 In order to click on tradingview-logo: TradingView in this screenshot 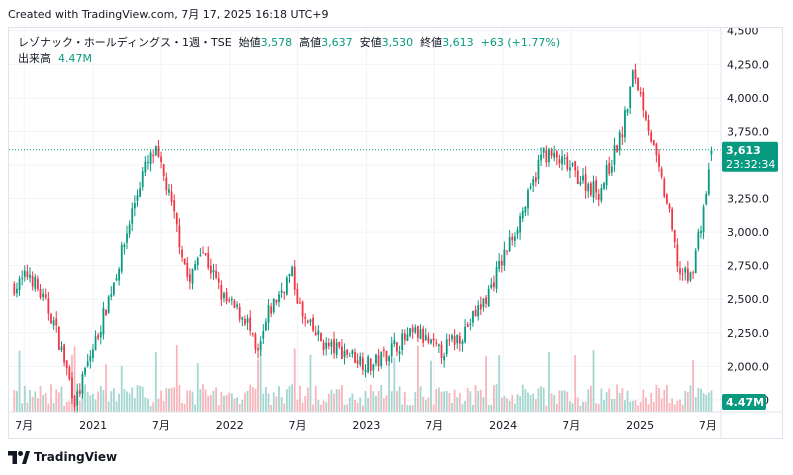, I will do `click(62, 457)`.